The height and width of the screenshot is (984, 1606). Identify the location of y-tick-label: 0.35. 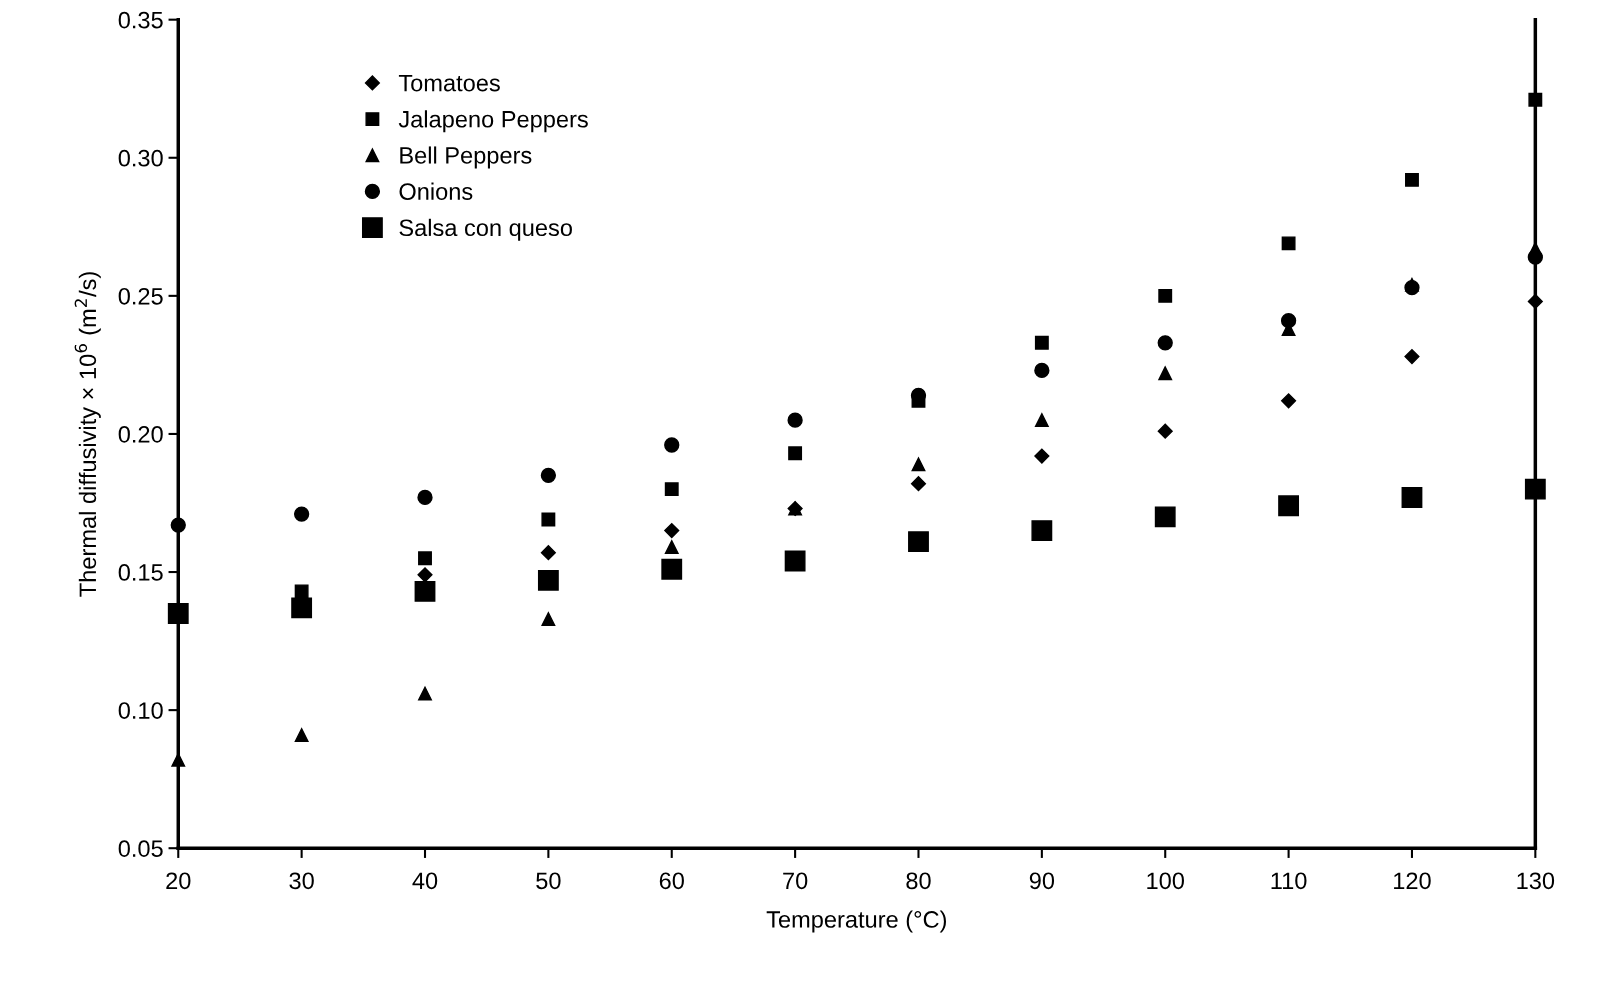
(140, 20).